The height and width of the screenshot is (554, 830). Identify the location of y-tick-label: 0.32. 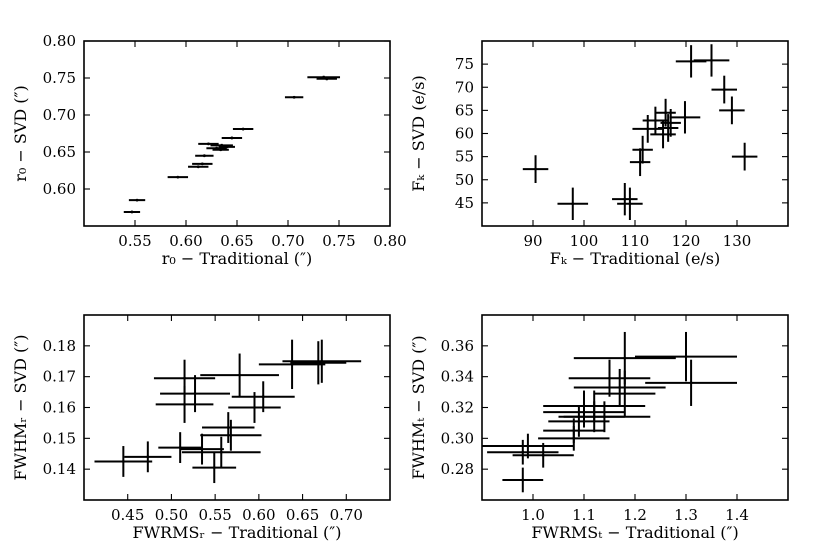
(457, 408).